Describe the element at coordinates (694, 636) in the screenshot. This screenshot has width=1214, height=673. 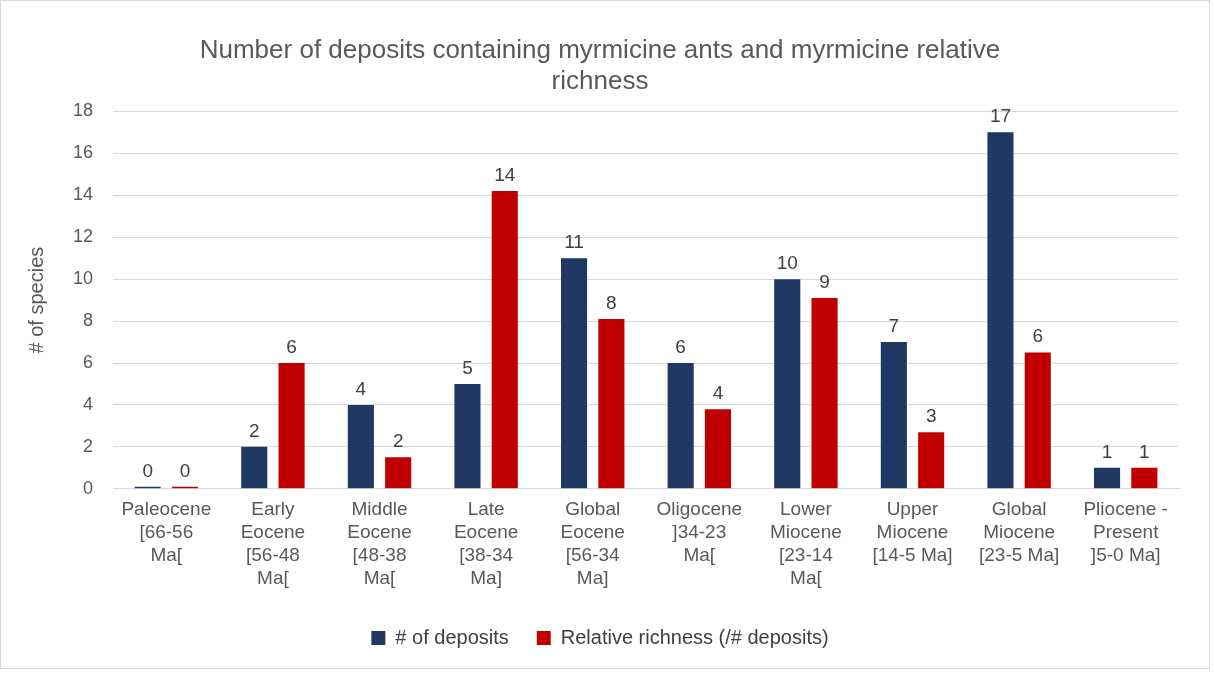
I see `legend-label: Relative richness (/# deposits)` at that location.